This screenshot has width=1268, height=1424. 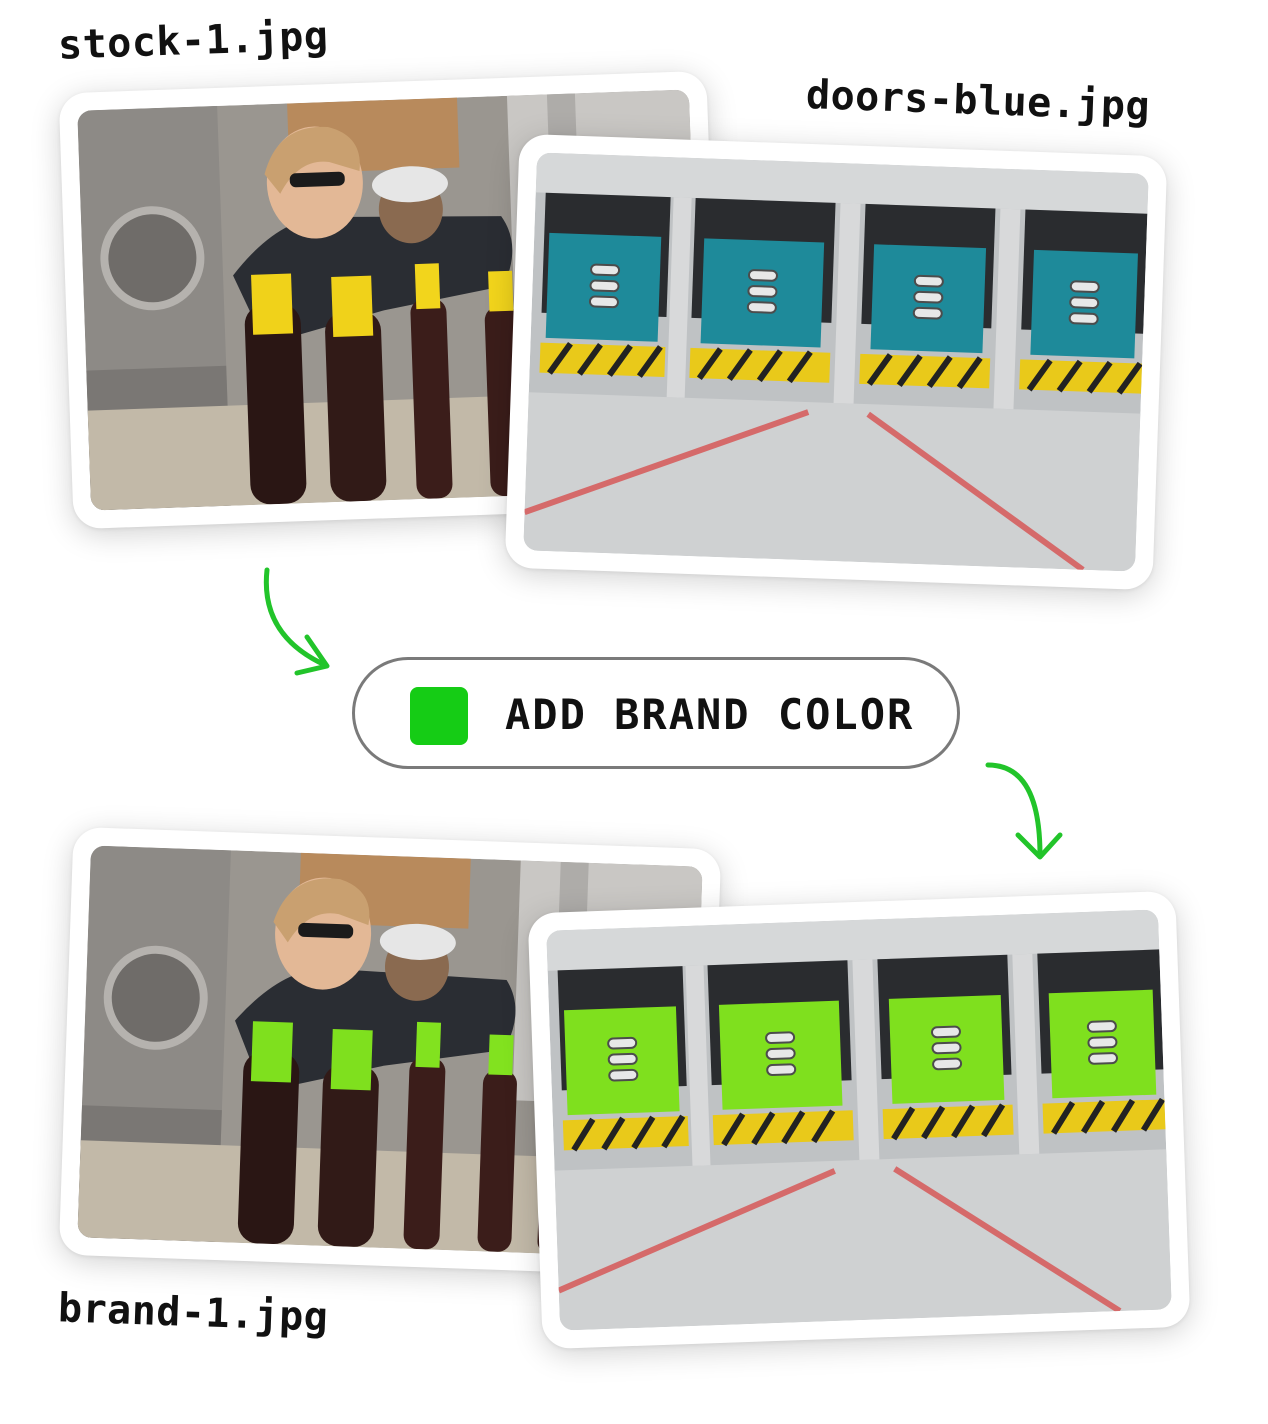 I want to click on add-brand-color-button: ADD BRAND COLOR, so click(x=656, y=713).